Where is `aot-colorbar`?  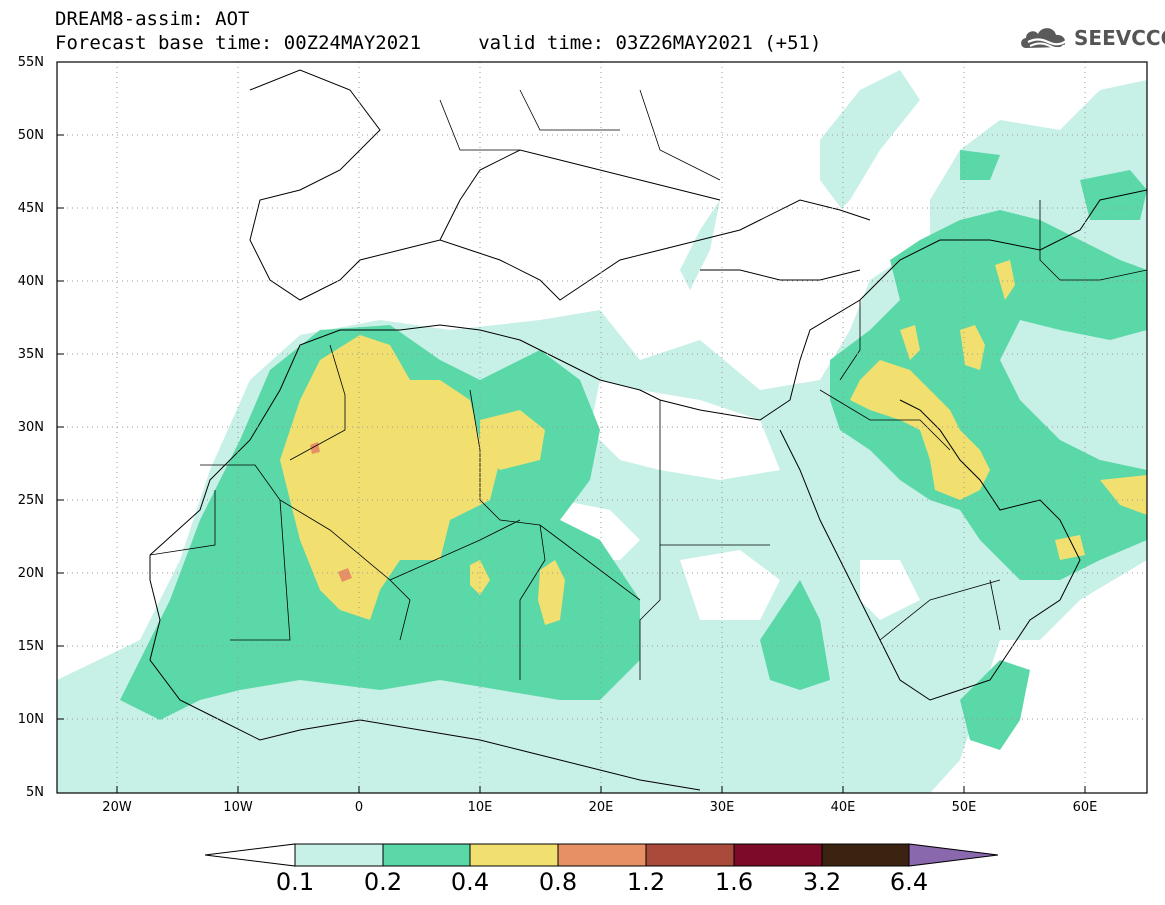
aot-colorbar is located at coordinates (602, 855).